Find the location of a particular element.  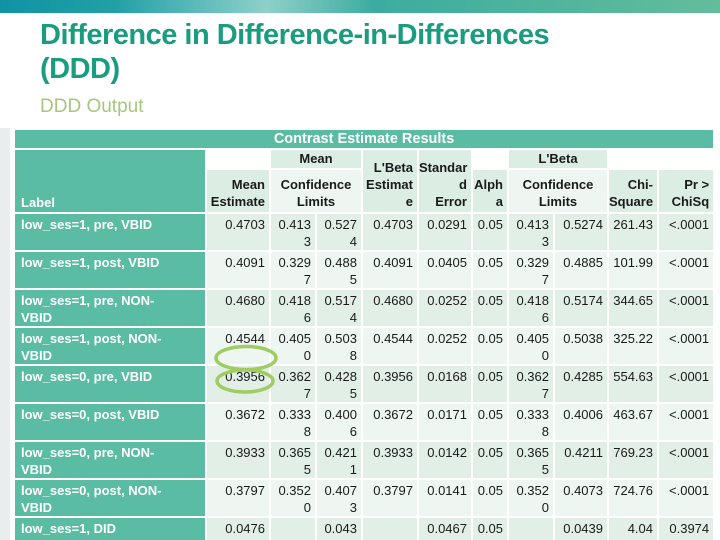

cell-lbeta-cl-low: 0.365 5 is located at coordinates (531, 460).